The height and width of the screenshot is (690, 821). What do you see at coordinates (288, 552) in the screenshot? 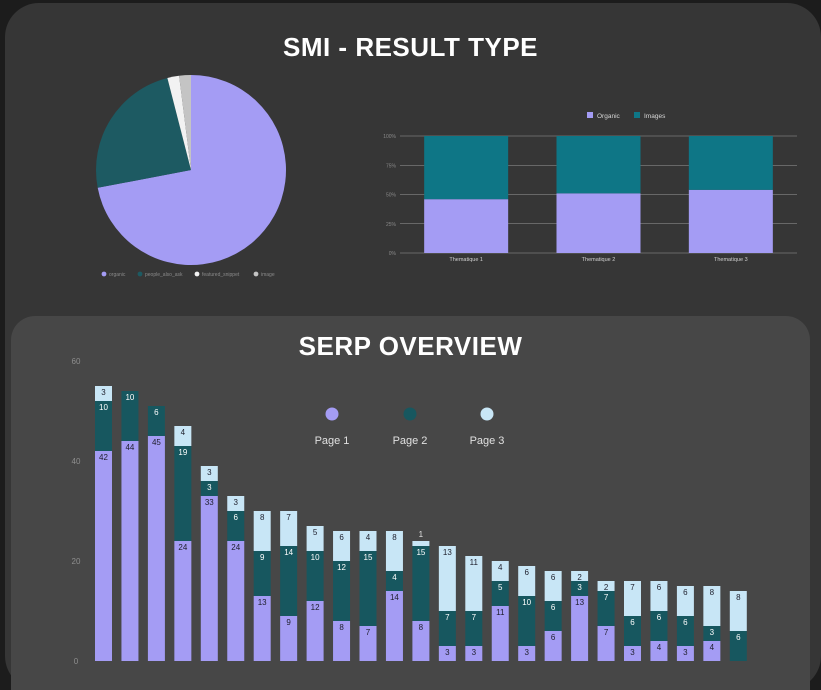
I see `data-label: 14` at bounding box center [288, 552].